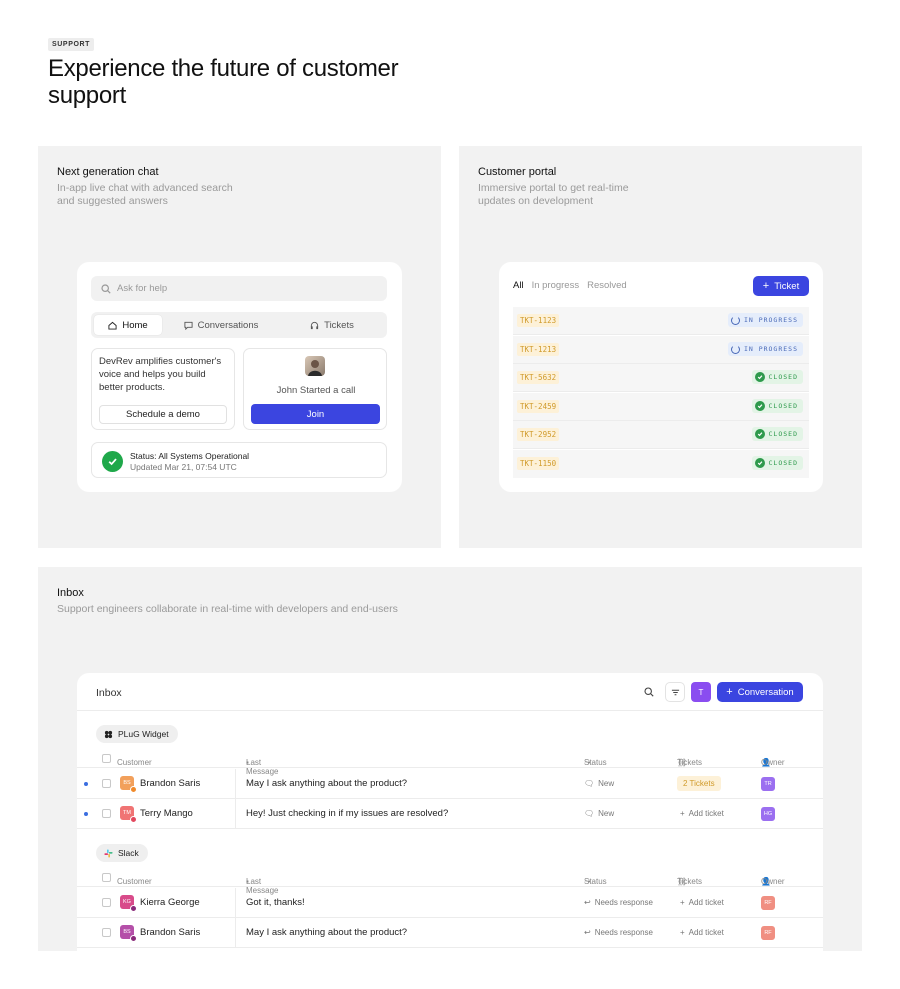 This screenshot has height=989, width=900. What do you see at coordinates (538, 434) in the screenshot?
I see `ticket-id: TKT-2952` at bounding box center [538, 434].